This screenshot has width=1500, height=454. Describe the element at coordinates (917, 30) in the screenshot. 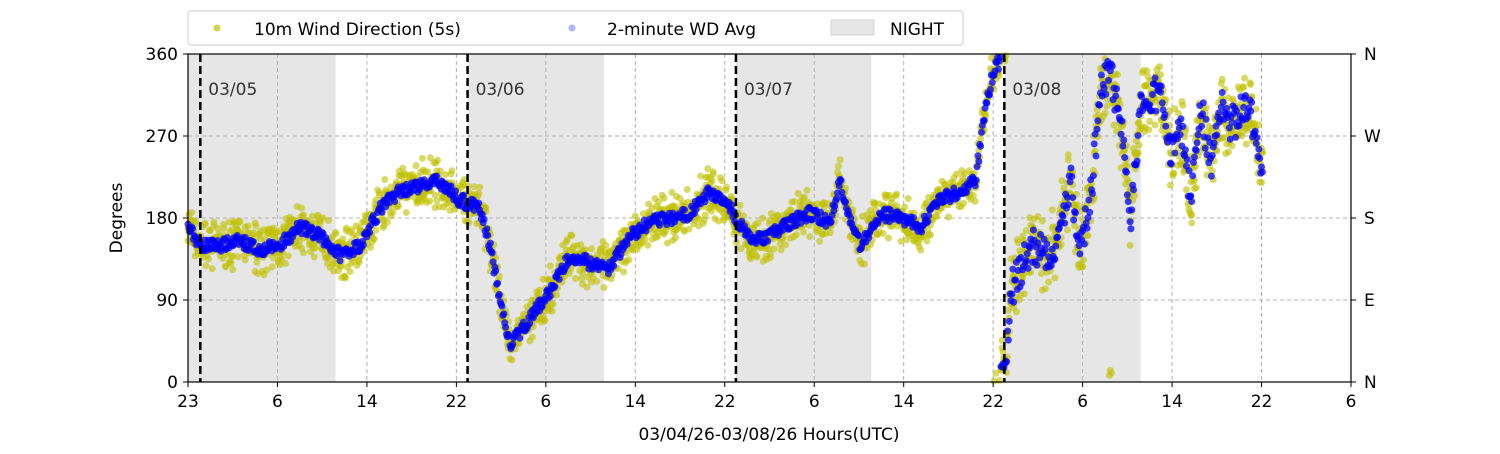

I see `legend-label-night: NIGHT` at that location.